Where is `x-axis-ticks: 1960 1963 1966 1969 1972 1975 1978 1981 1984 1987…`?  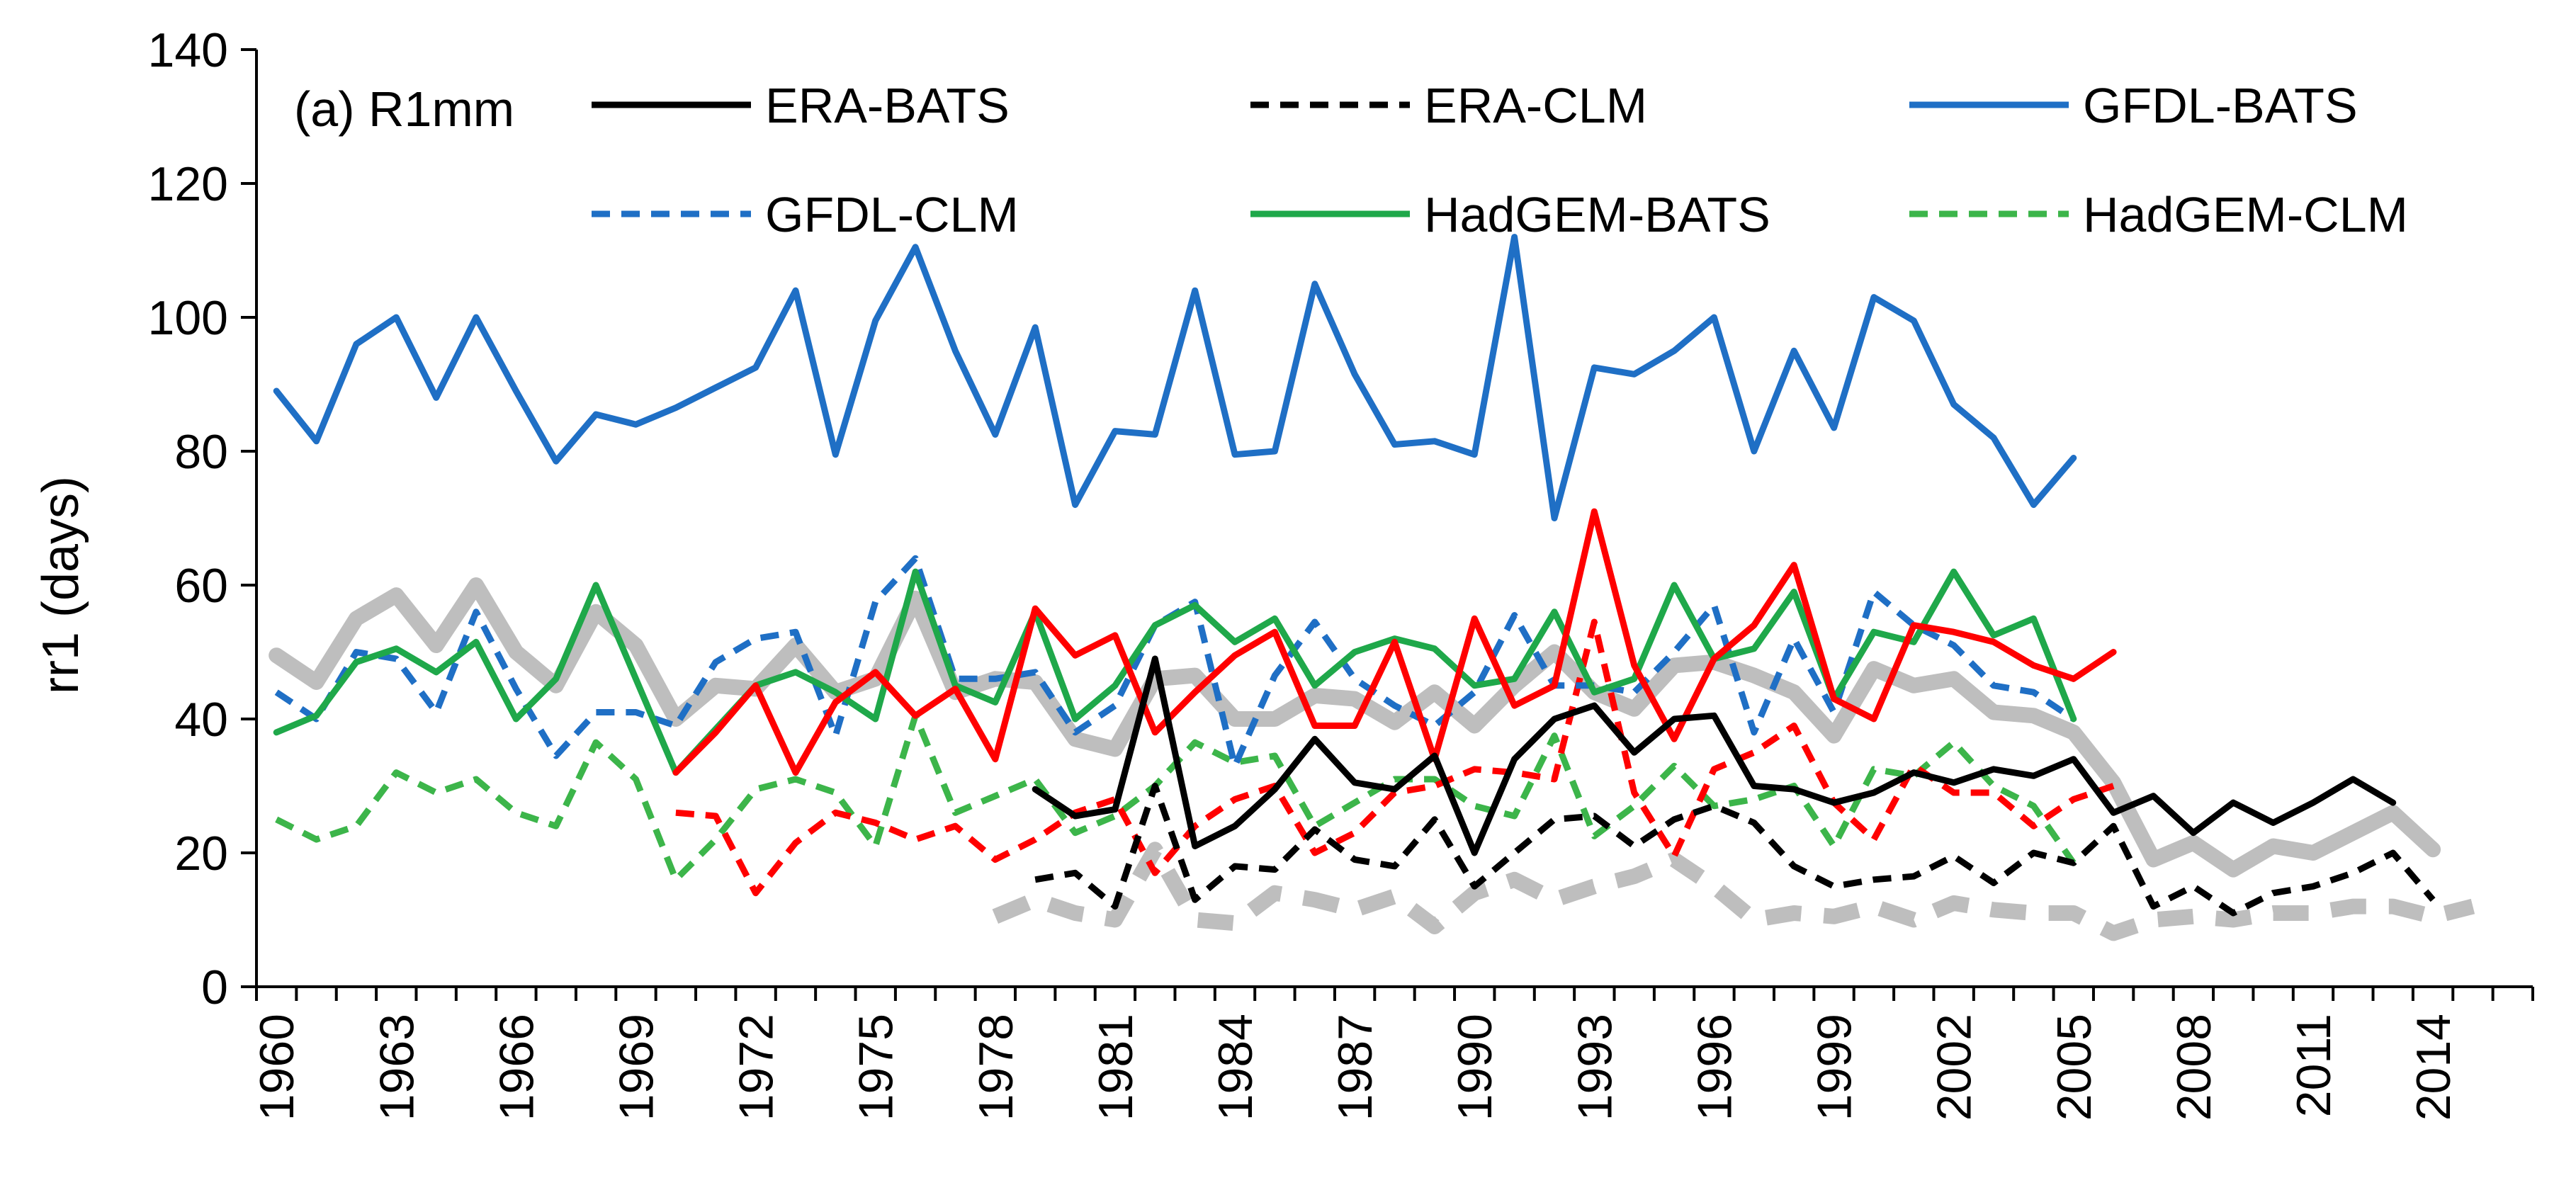
x-axis-ticks: 1960 1963 1966 1969 1972 1975 1978 1981 1984 1987… is located at coordinates (1392, 1054).